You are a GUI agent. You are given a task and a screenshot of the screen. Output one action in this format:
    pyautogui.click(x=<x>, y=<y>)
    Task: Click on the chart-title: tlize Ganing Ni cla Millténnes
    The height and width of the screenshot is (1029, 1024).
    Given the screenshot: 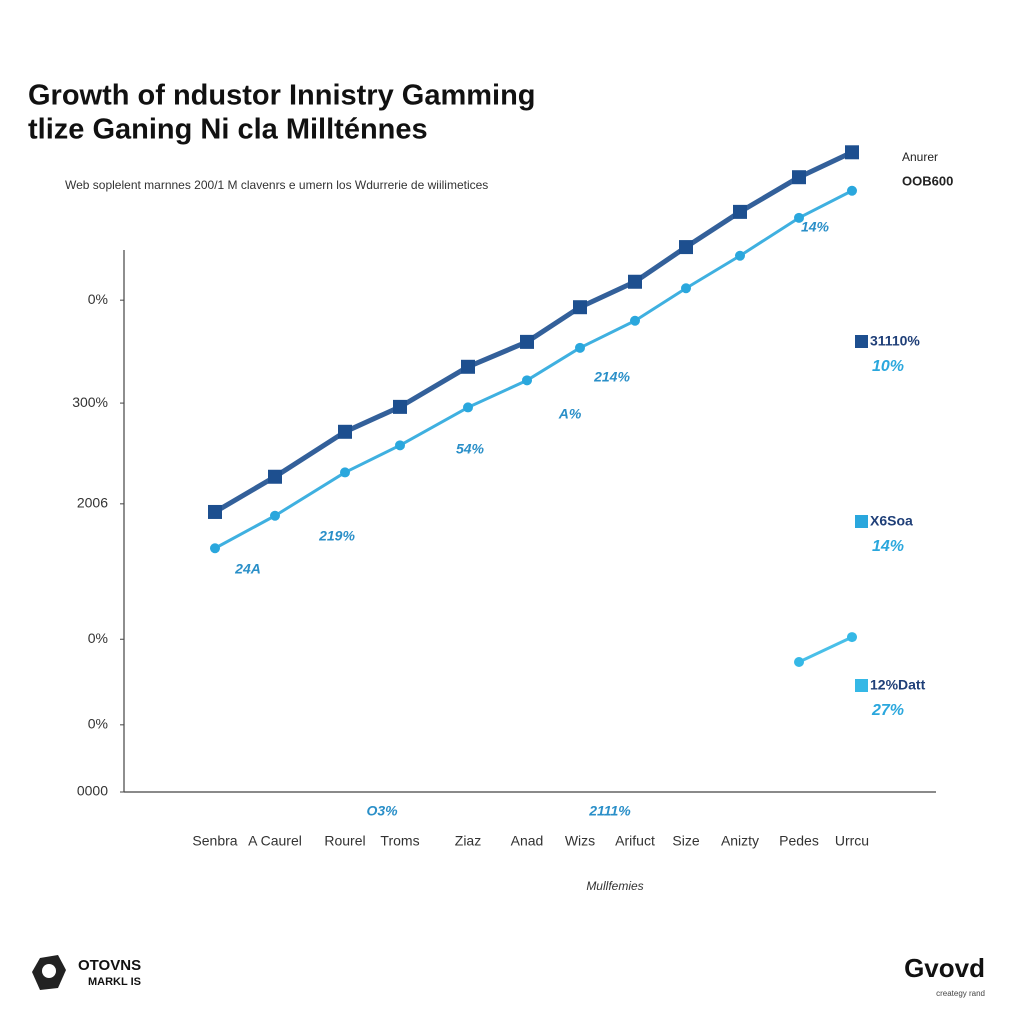 What is the action you would take?
    pyautogui.click(x=228, y=130)
    